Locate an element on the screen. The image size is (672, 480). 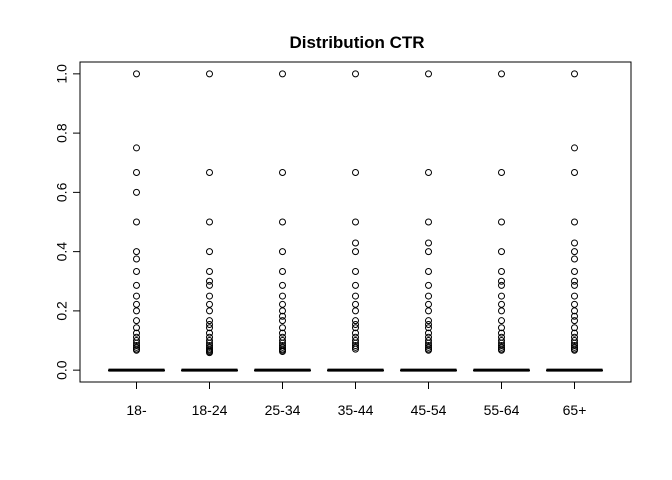
chart-title: Distribution CTR is located at coordinates (356, 42).